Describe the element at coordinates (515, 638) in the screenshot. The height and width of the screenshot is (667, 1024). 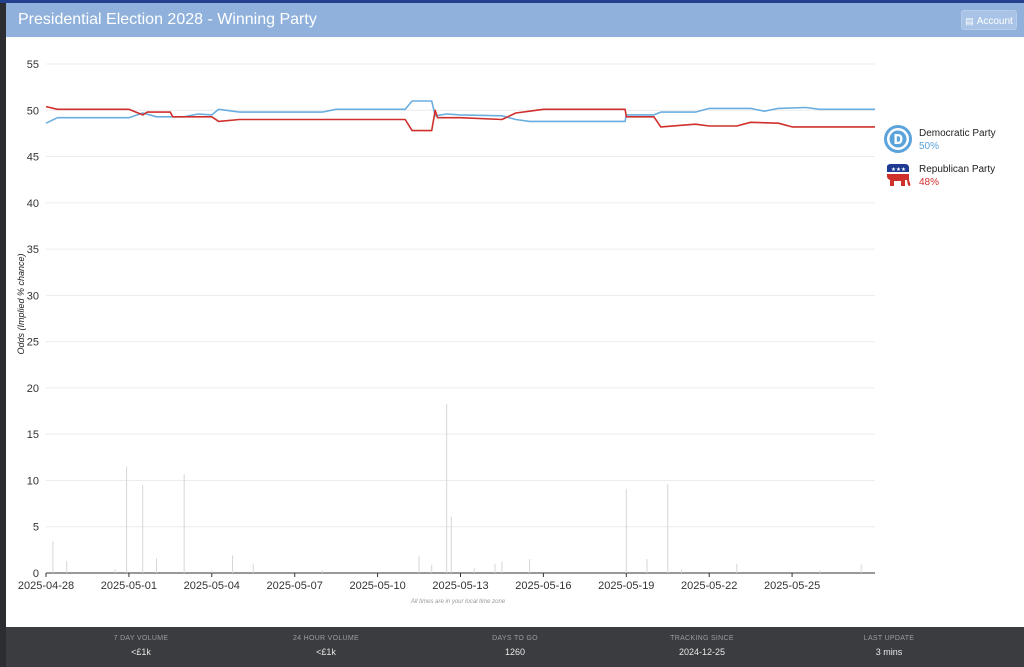
I see `stat-label: DAYS TO GO` at that location.